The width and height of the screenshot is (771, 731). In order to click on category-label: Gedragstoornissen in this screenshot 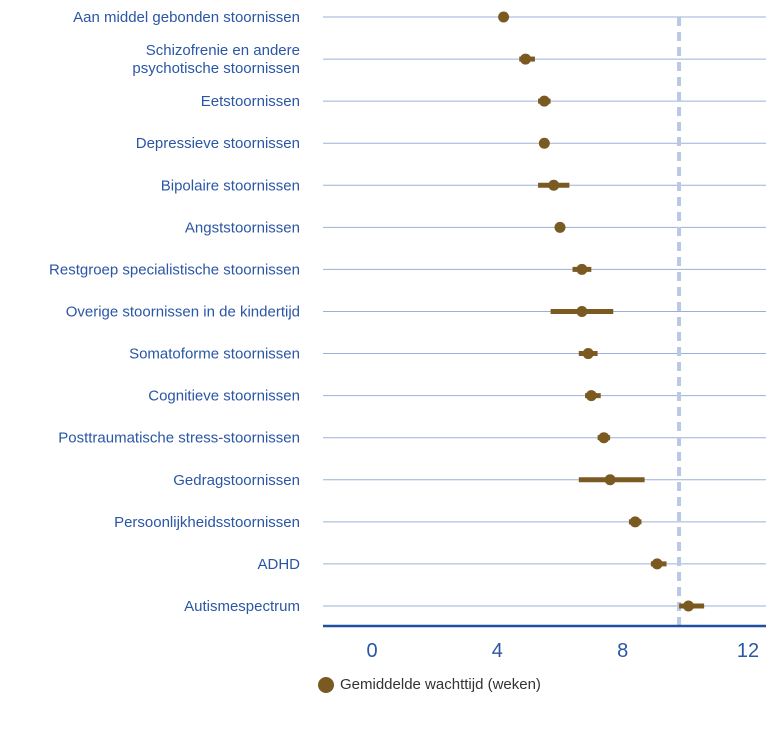, I will do `click(236, 480)`.